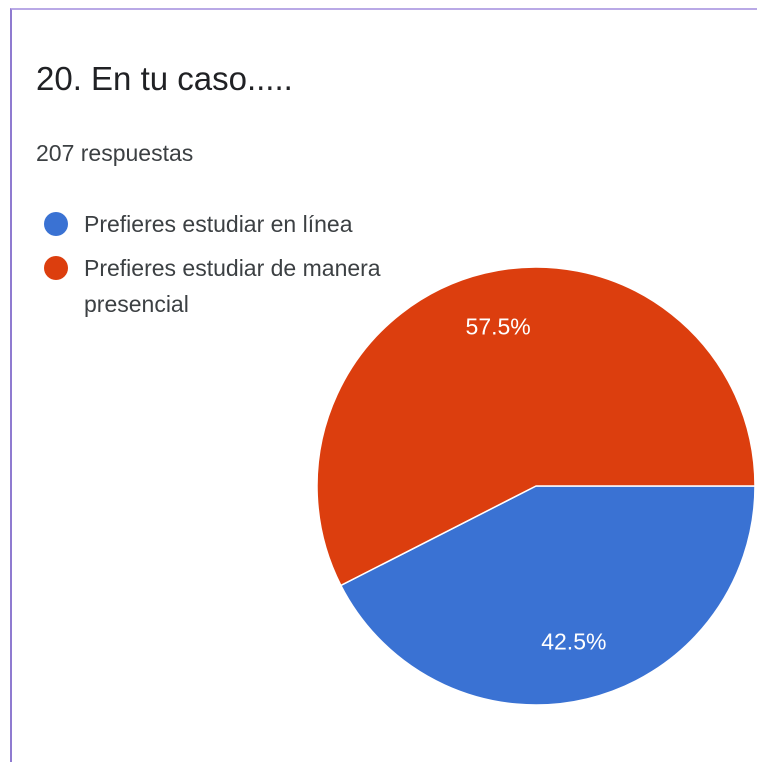 This screenshot has width=757, height=762. I want to click on data-label: 57.5%, so click(498, 326).